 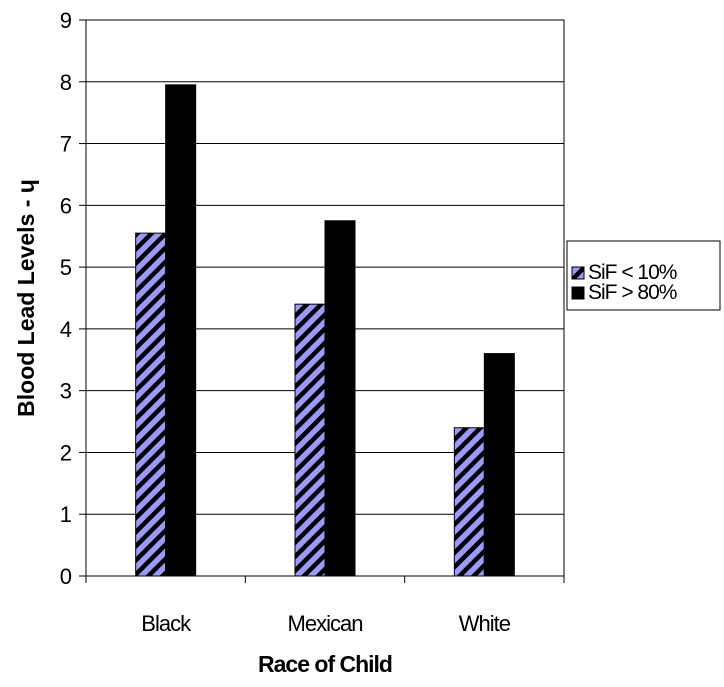 I want to click on y-tick-label: 5, so click(x=66, y=267).